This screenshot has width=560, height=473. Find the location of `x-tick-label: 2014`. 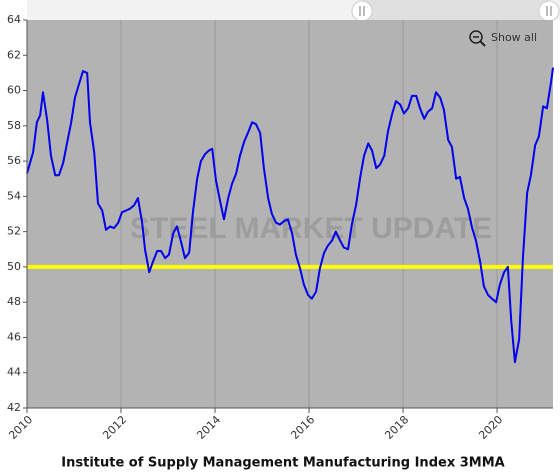

x-tick-label: 2014 is located at coordinates (208, 427).